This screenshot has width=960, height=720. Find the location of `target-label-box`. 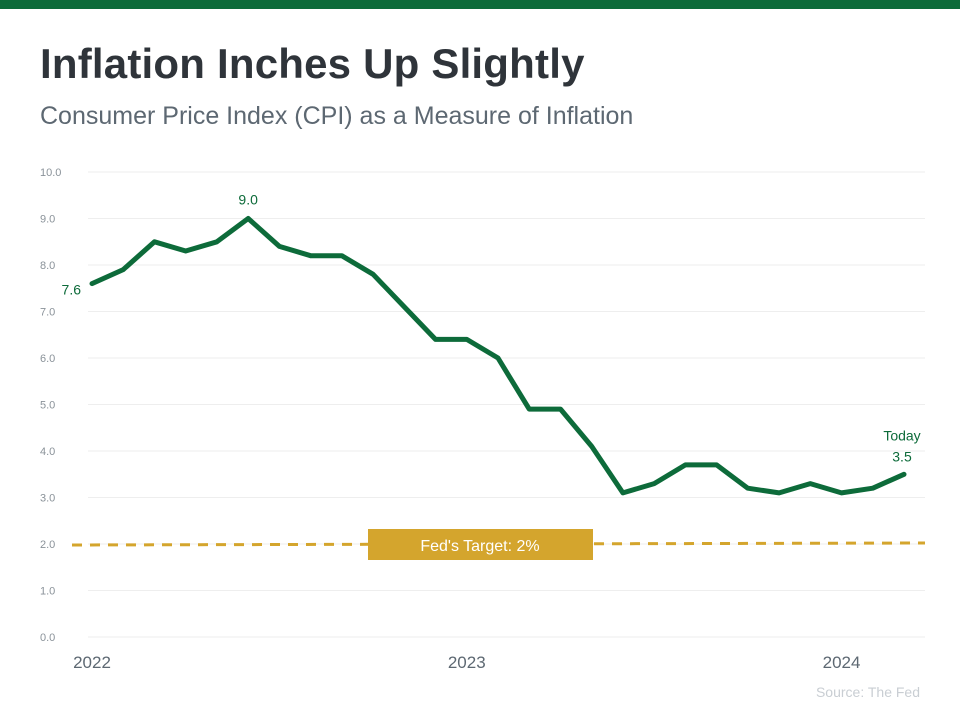

target-label-box is located at coordinates (480, 544).